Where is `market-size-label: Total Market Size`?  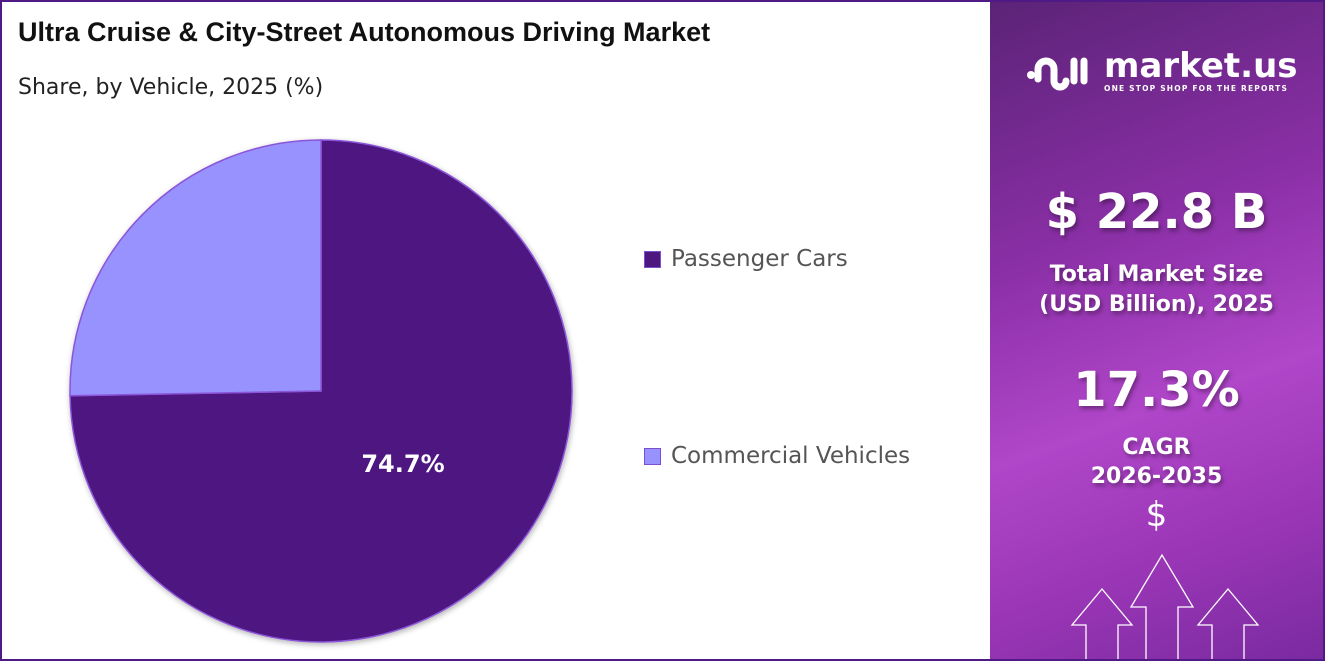 market-size-label: Total Market Size is located at coordinates (1156, 274).